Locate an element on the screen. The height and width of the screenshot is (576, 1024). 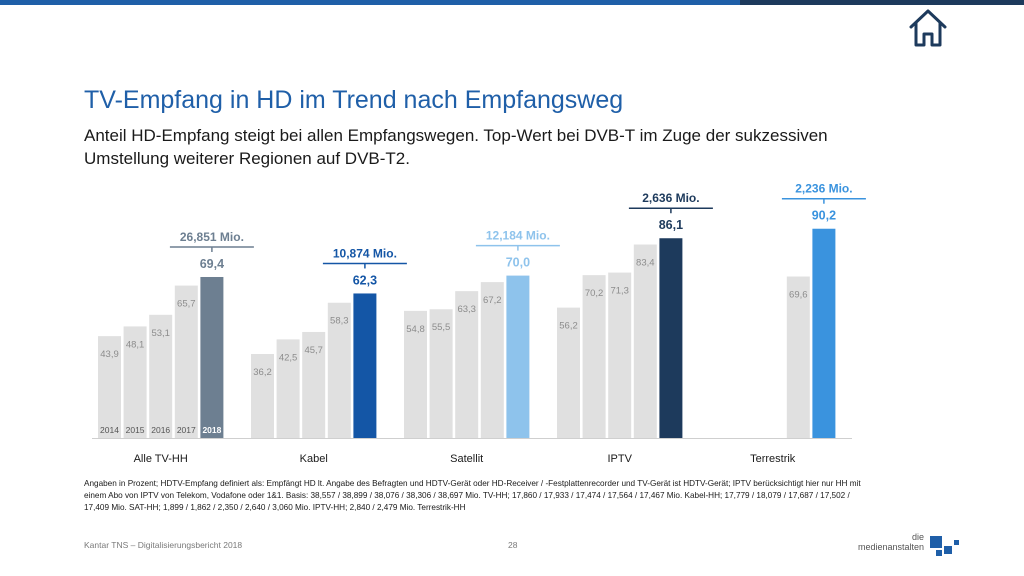
value-label: 48,1 is located at coordinates (135, 344).